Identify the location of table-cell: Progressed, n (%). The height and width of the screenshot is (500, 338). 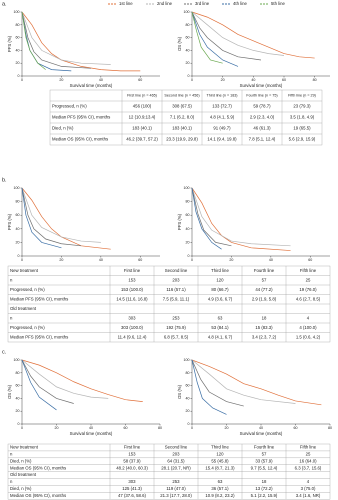
(69, 106).